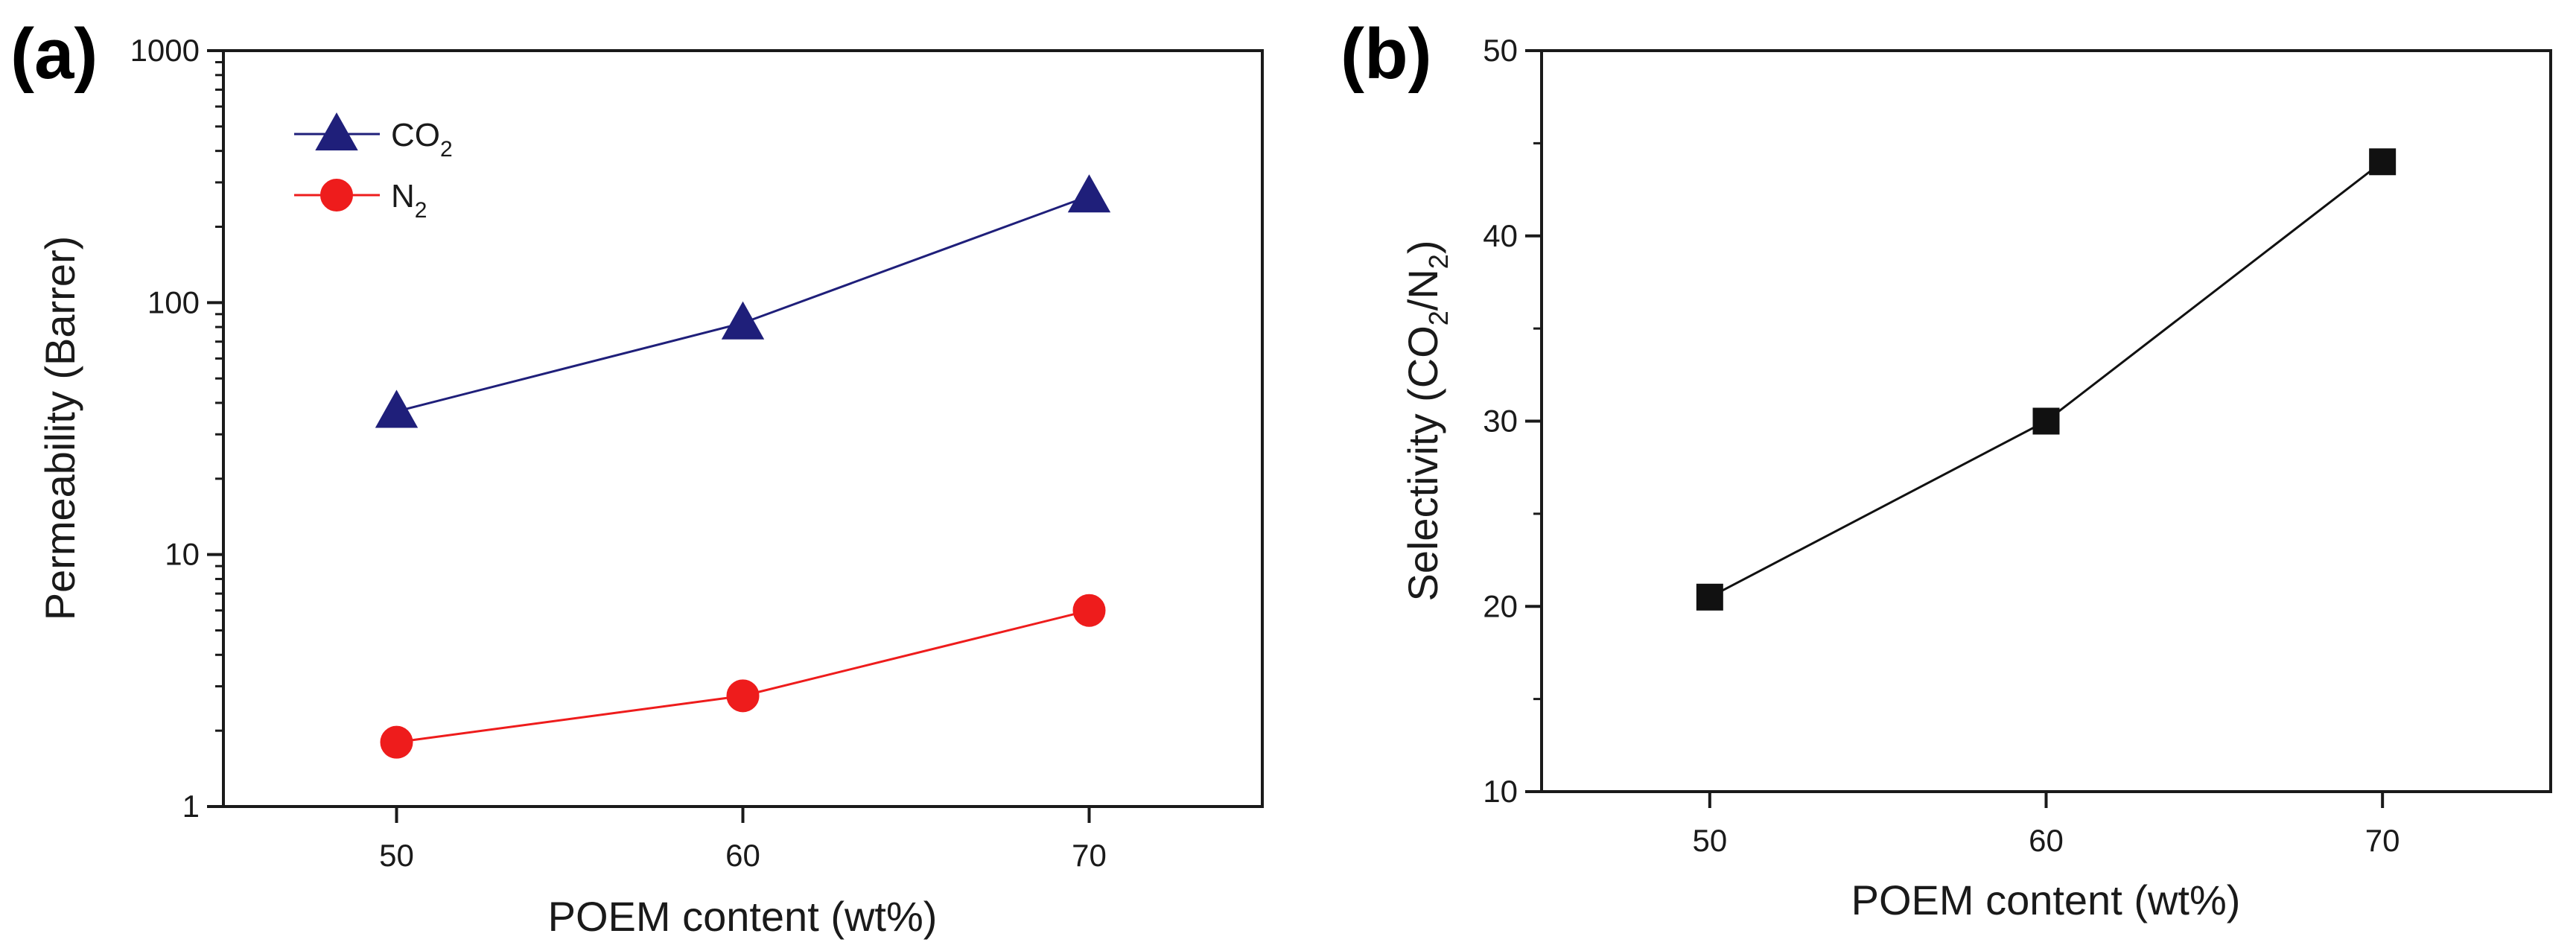 This screenshot has width=2576, height=951. I want to click on x-tick-label-a-2: 70, so click(1089, 855).